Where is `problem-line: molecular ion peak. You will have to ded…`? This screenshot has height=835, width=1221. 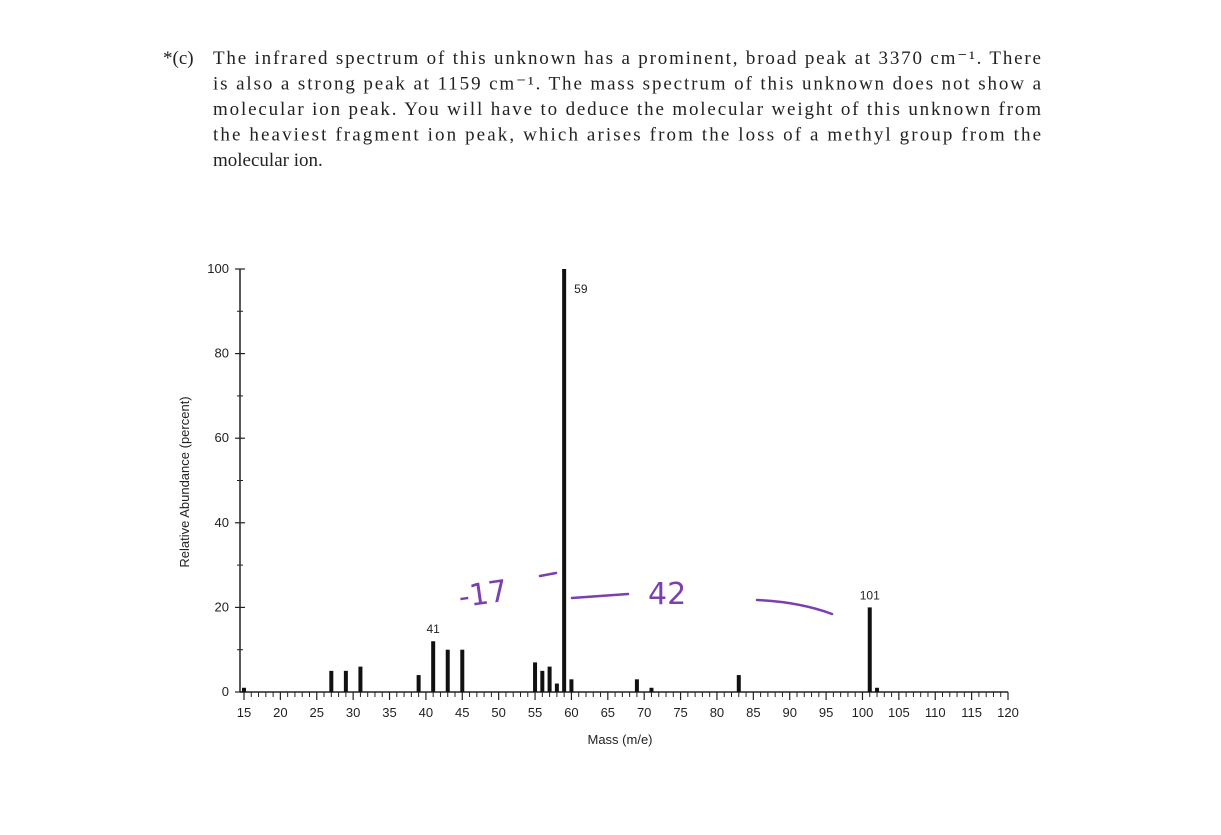 problem-line: molecular ion peak. You will have to ded… is located at coordinates (627, 109).